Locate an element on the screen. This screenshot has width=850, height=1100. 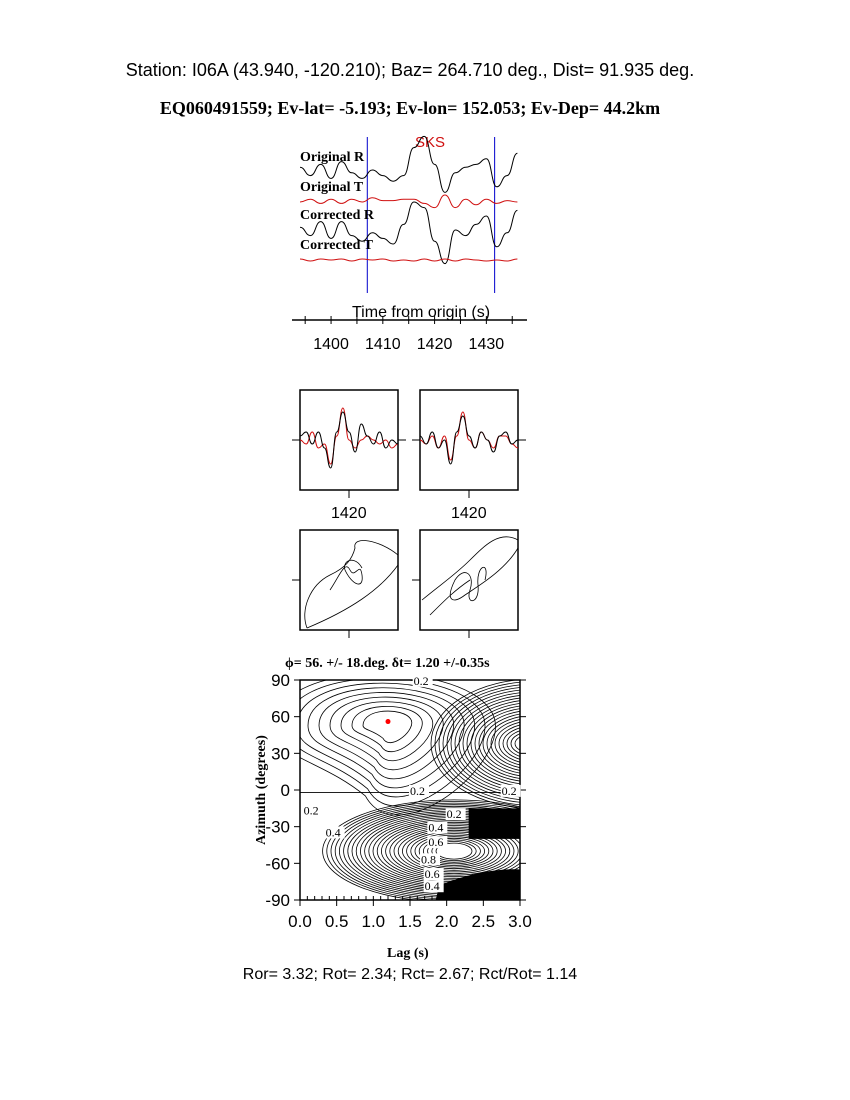
particle-motion-trace-left is located at coordinates (351, 584).